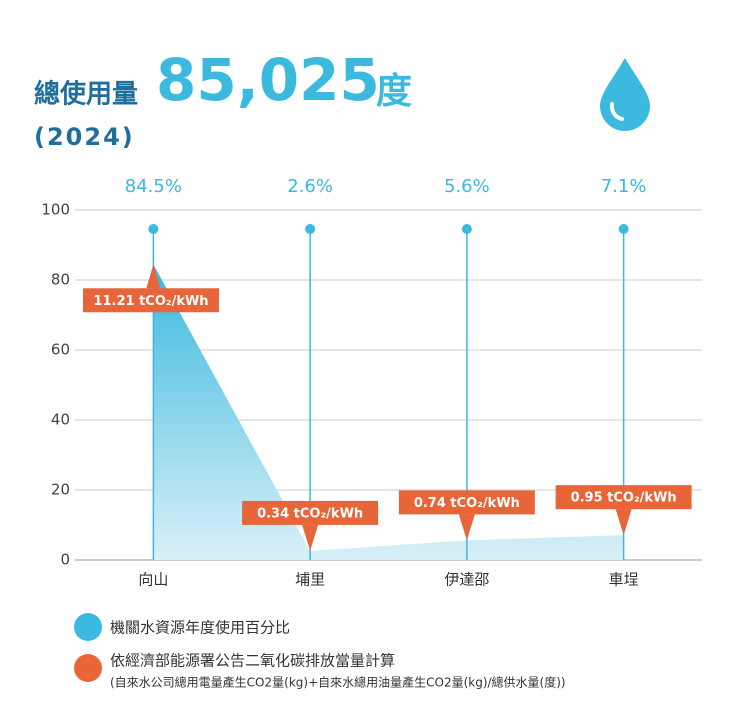 This screenshot has height=710, width=741. What do you see at coordinates (466, 580) in the screenshot?
I see `x-tick-label: 伊達邵` at bounding box center [466, 580].